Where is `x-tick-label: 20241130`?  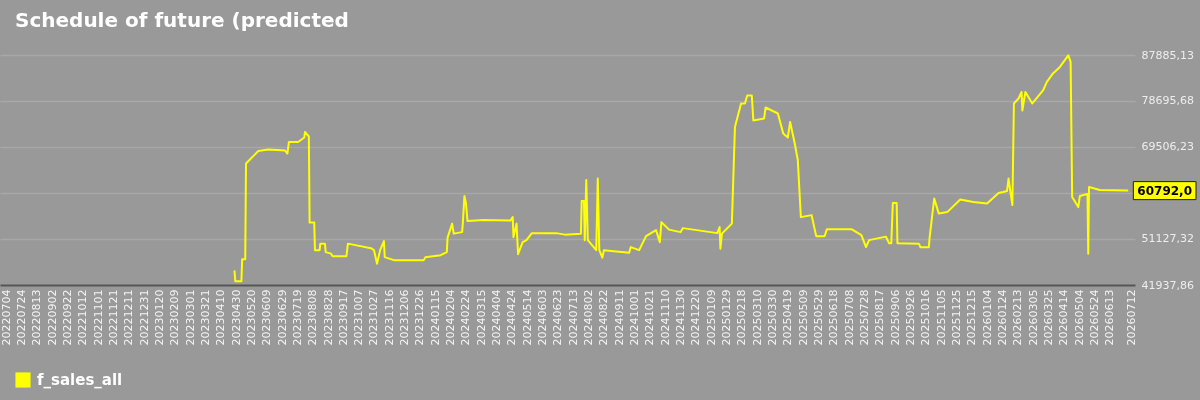
x-tick-label: 20241130 is located at coordinates (681, 317).